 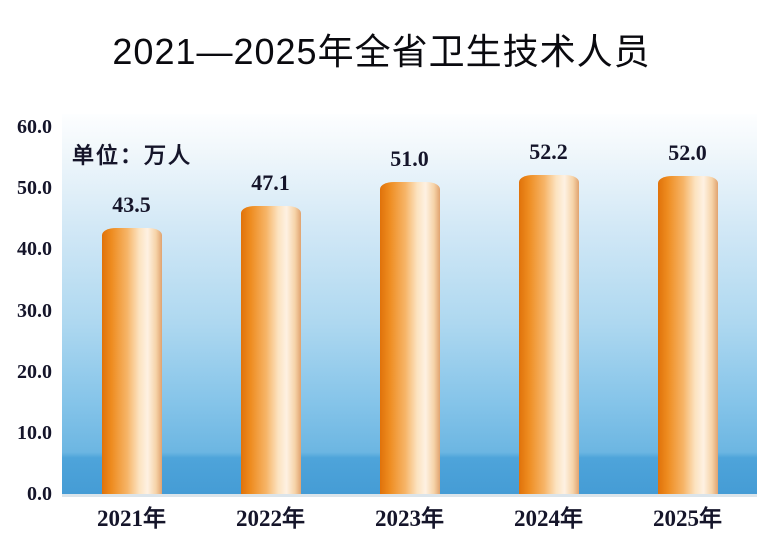 What do you see at coordinates (687, 152) in the screenshot?
I see `bar-value-label: 52.0` at bounding box center [687, 152].